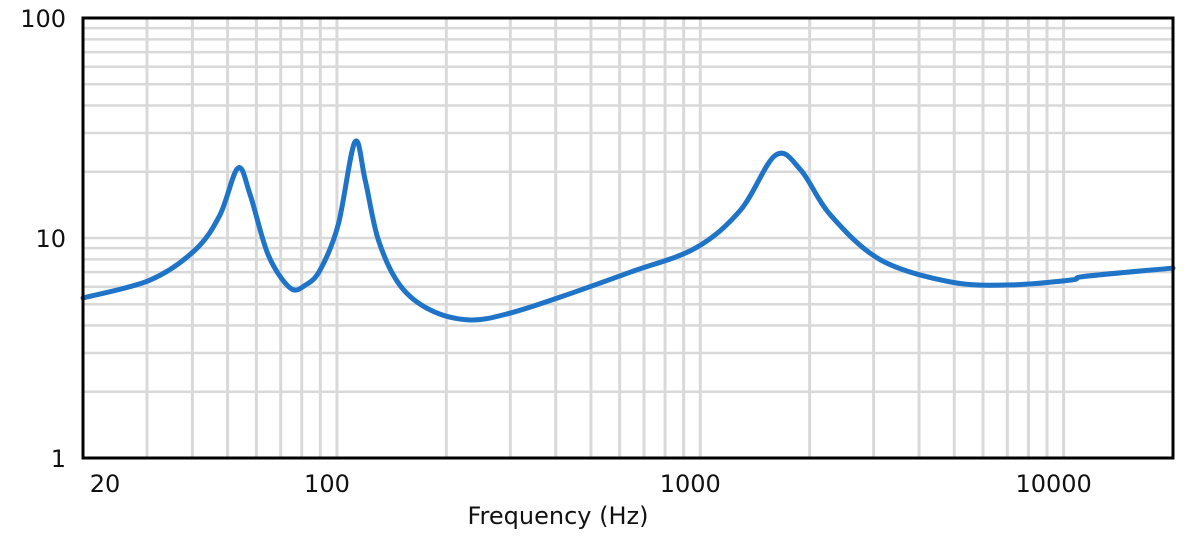  Describe the element at coordinates (327, 484) in the screenshot. I see `x-tick-label: 100` at that location.